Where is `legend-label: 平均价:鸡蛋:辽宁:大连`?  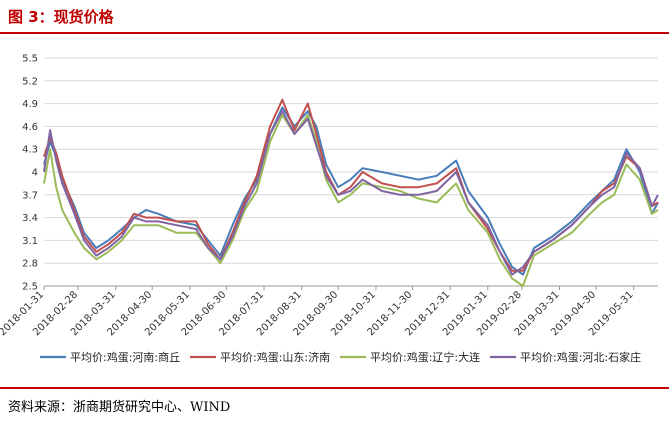
legend-label: 平均价:鸡蛋:辽宁:大连 is located at coordinates (425, 357).